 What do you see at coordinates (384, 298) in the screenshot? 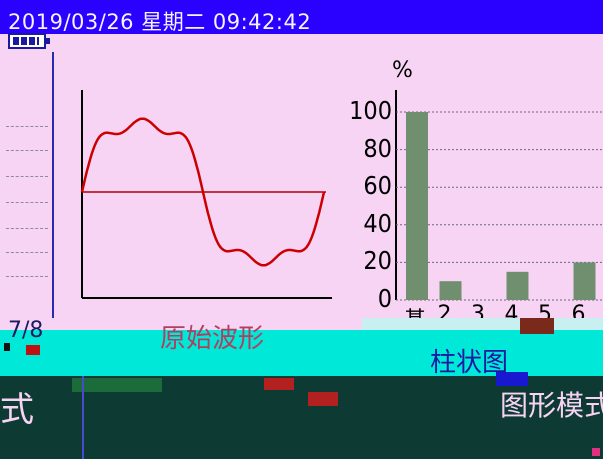
I see `y-tick-label: 0` at bounding box center [384, 298].